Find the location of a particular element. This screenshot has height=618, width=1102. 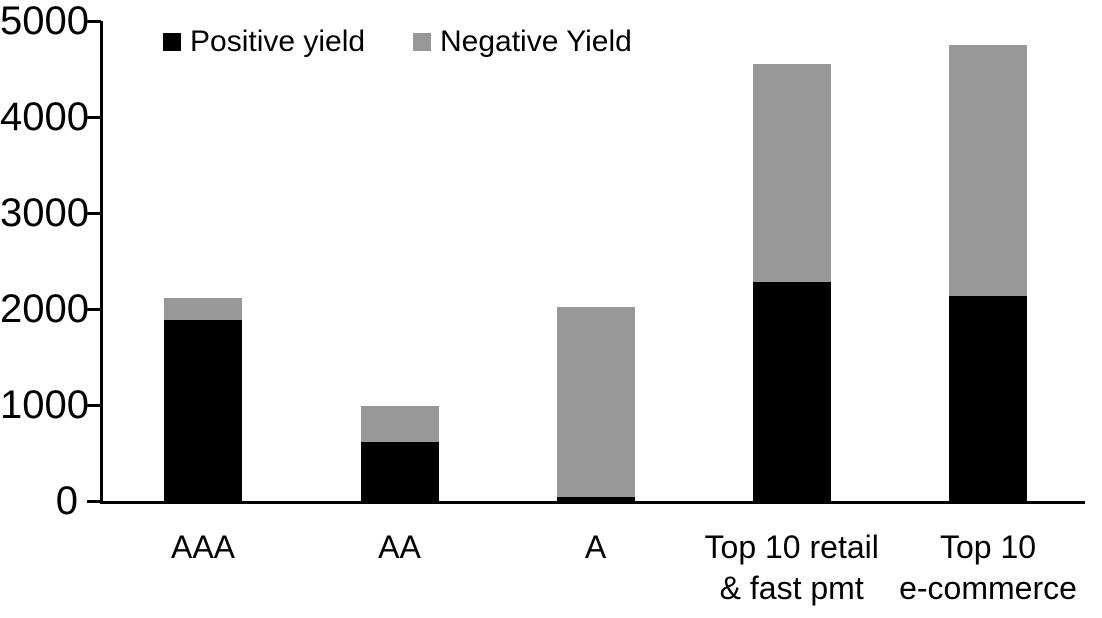

y-tick-label: 5000 is located at coordinates (44, 21).